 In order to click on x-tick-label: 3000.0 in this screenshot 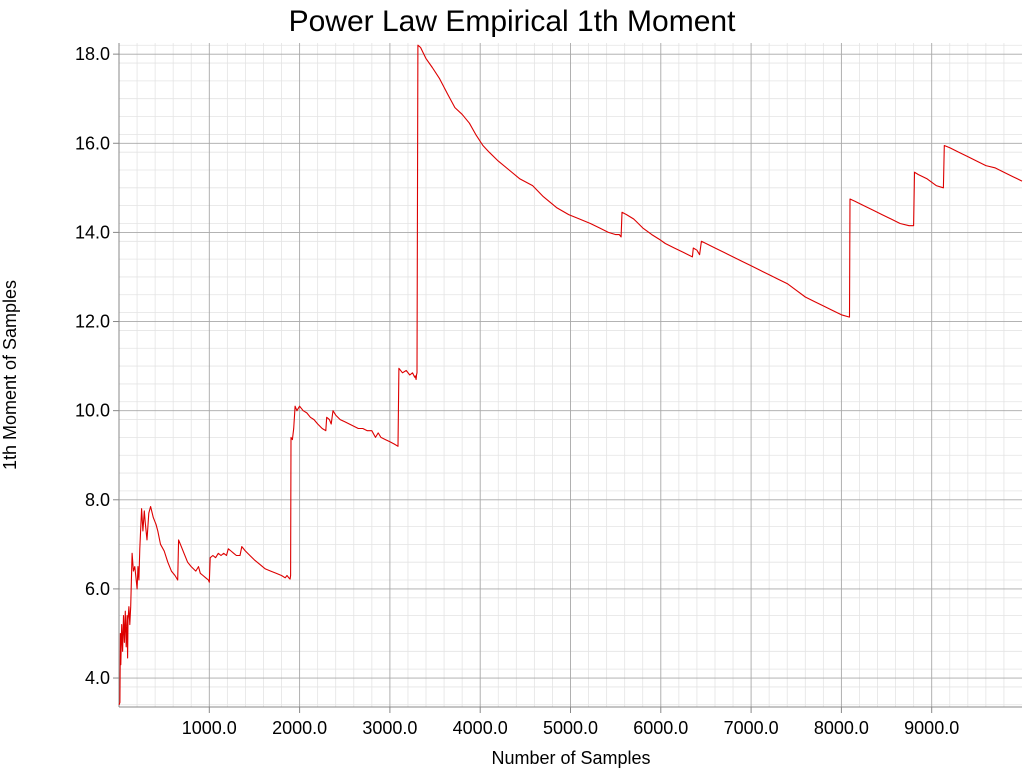, I will do `click(389, 728)`.